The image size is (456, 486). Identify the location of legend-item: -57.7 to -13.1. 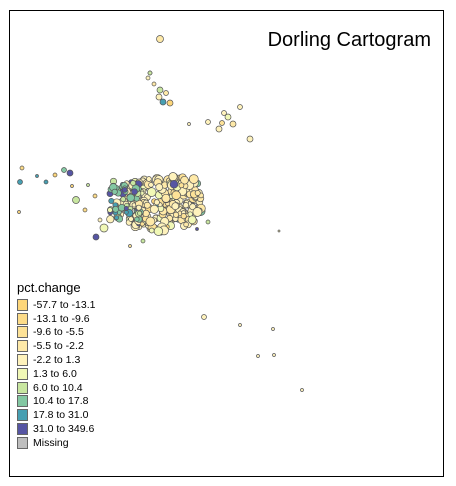
(56, 305).